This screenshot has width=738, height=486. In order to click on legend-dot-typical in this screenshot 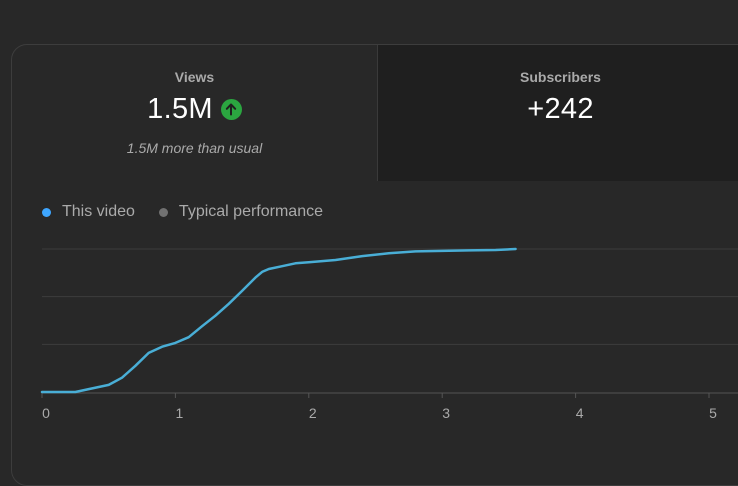, I will do `click(163, 212)`.